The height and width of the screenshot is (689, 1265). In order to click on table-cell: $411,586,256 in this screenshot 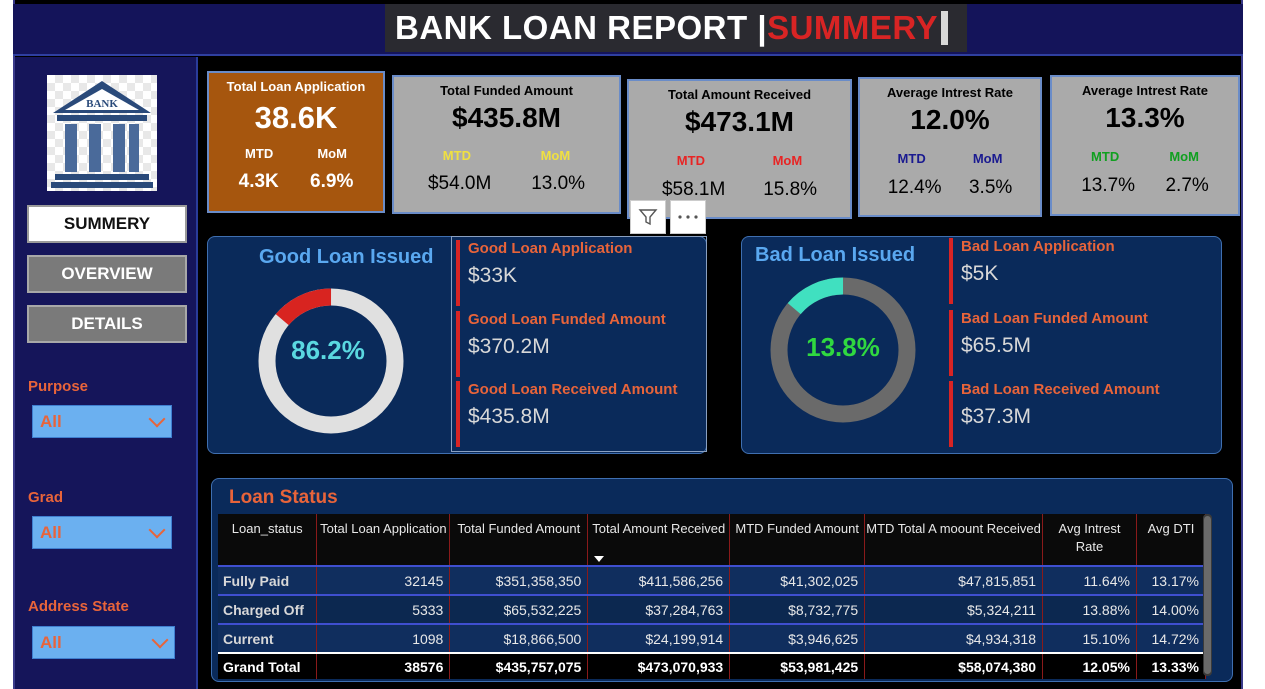, I will do `click(659, 580)`.